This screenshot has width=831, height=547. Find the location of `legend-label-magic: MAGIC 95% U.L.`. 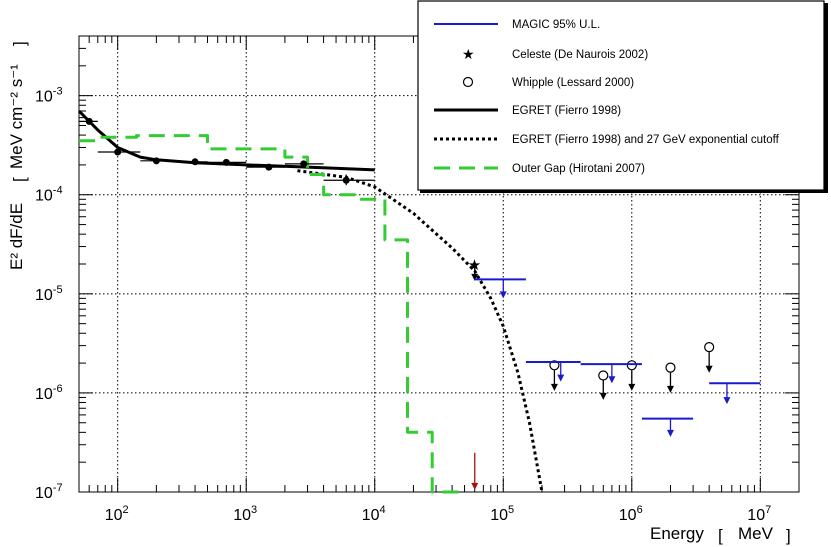

legend-label-magic: MAGIC 95% U.L. is located at coordinates (556, 25).